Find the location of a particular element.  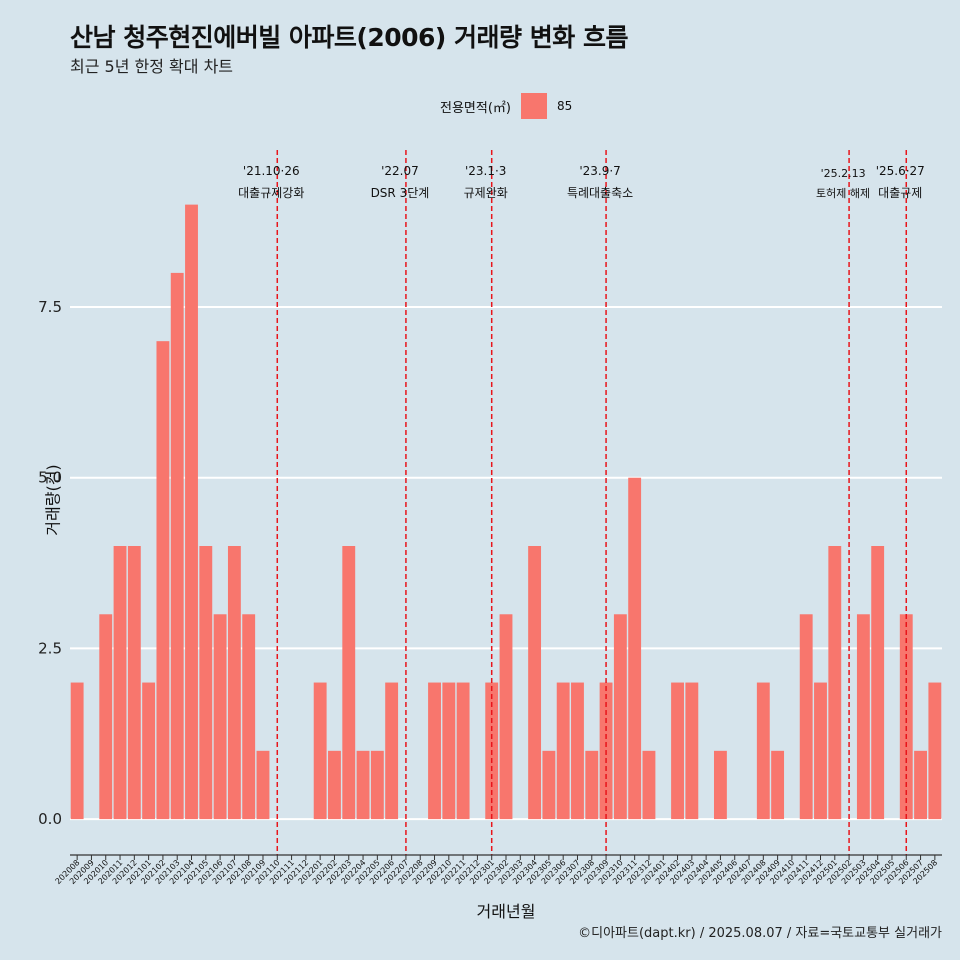

y-tick-label: 7.5 is located at coordinates (50, 307).